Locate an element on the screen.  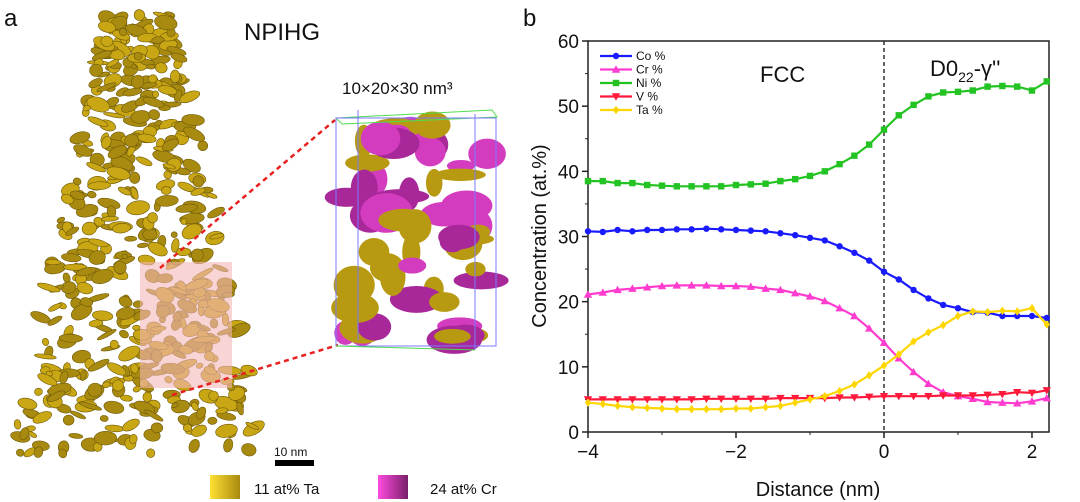
line-co is located at coordinates (817, 273).